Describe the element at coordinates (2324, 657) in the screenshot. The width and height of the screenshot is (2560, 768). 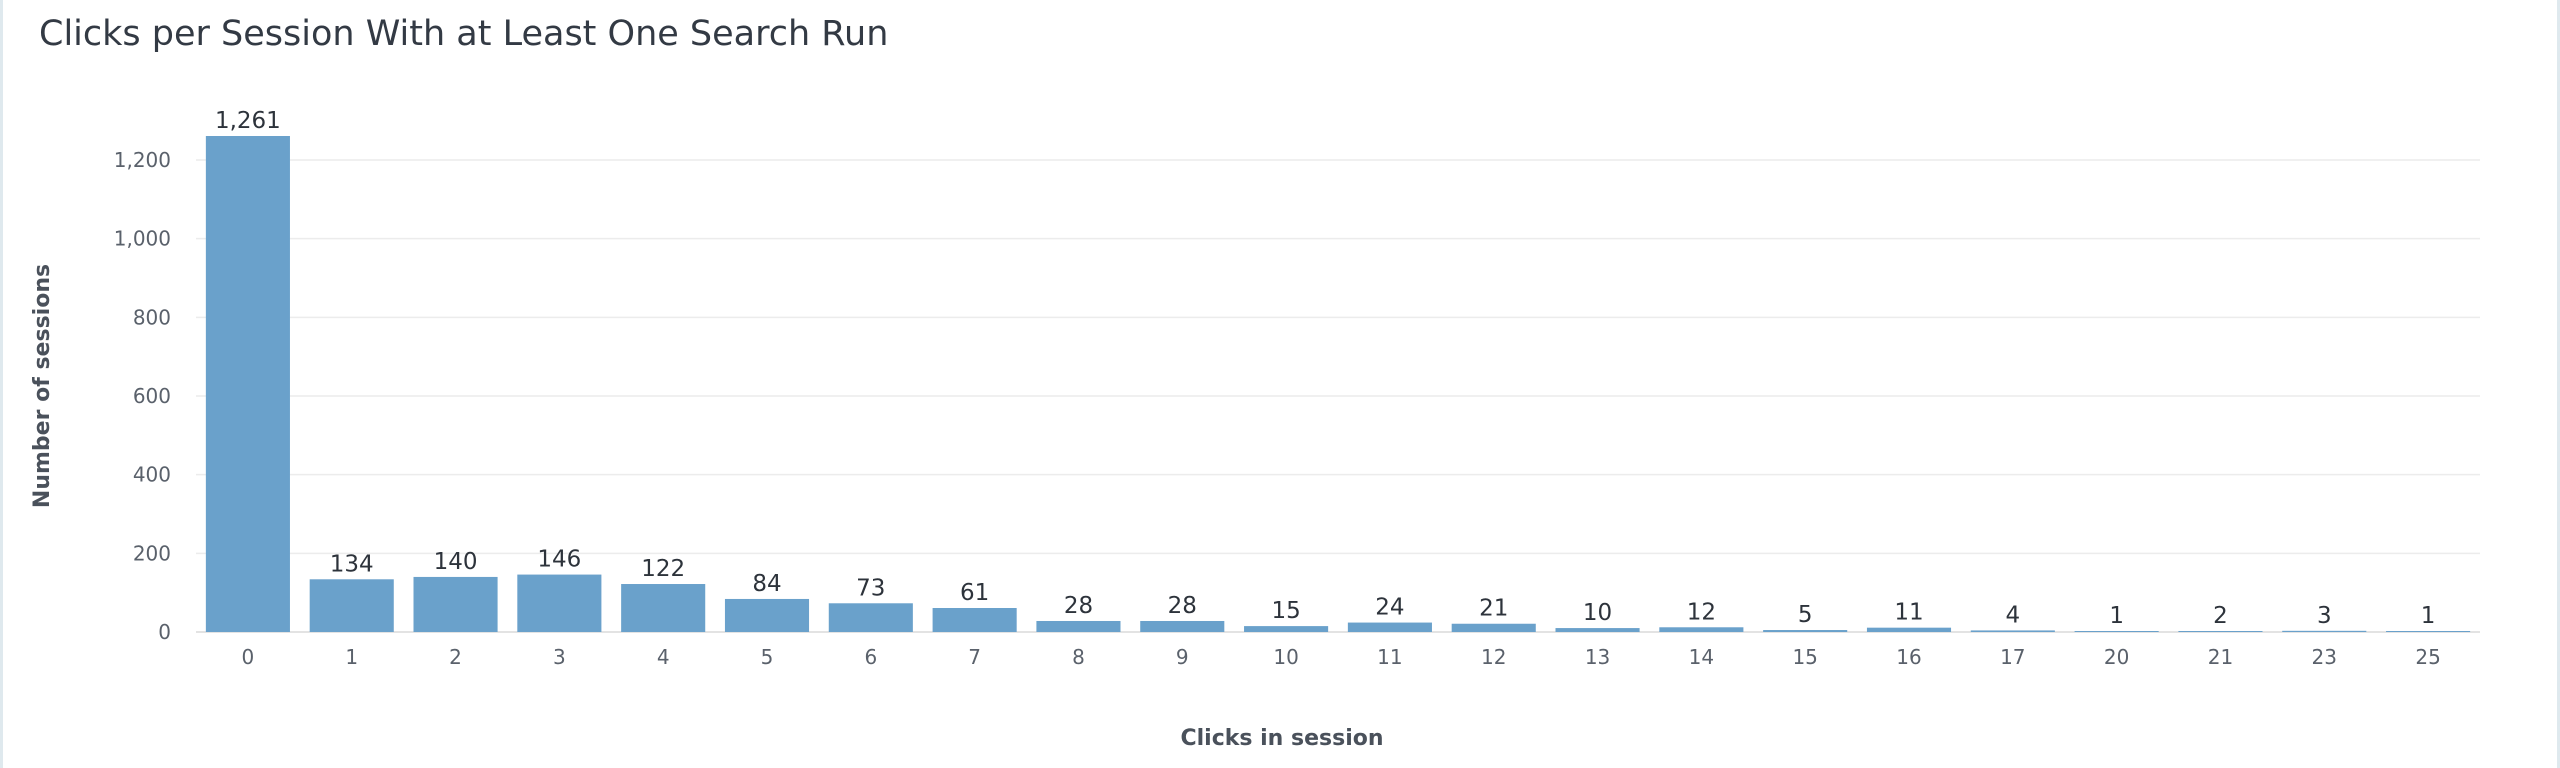
I see `x-tick-label: 23` at that location.